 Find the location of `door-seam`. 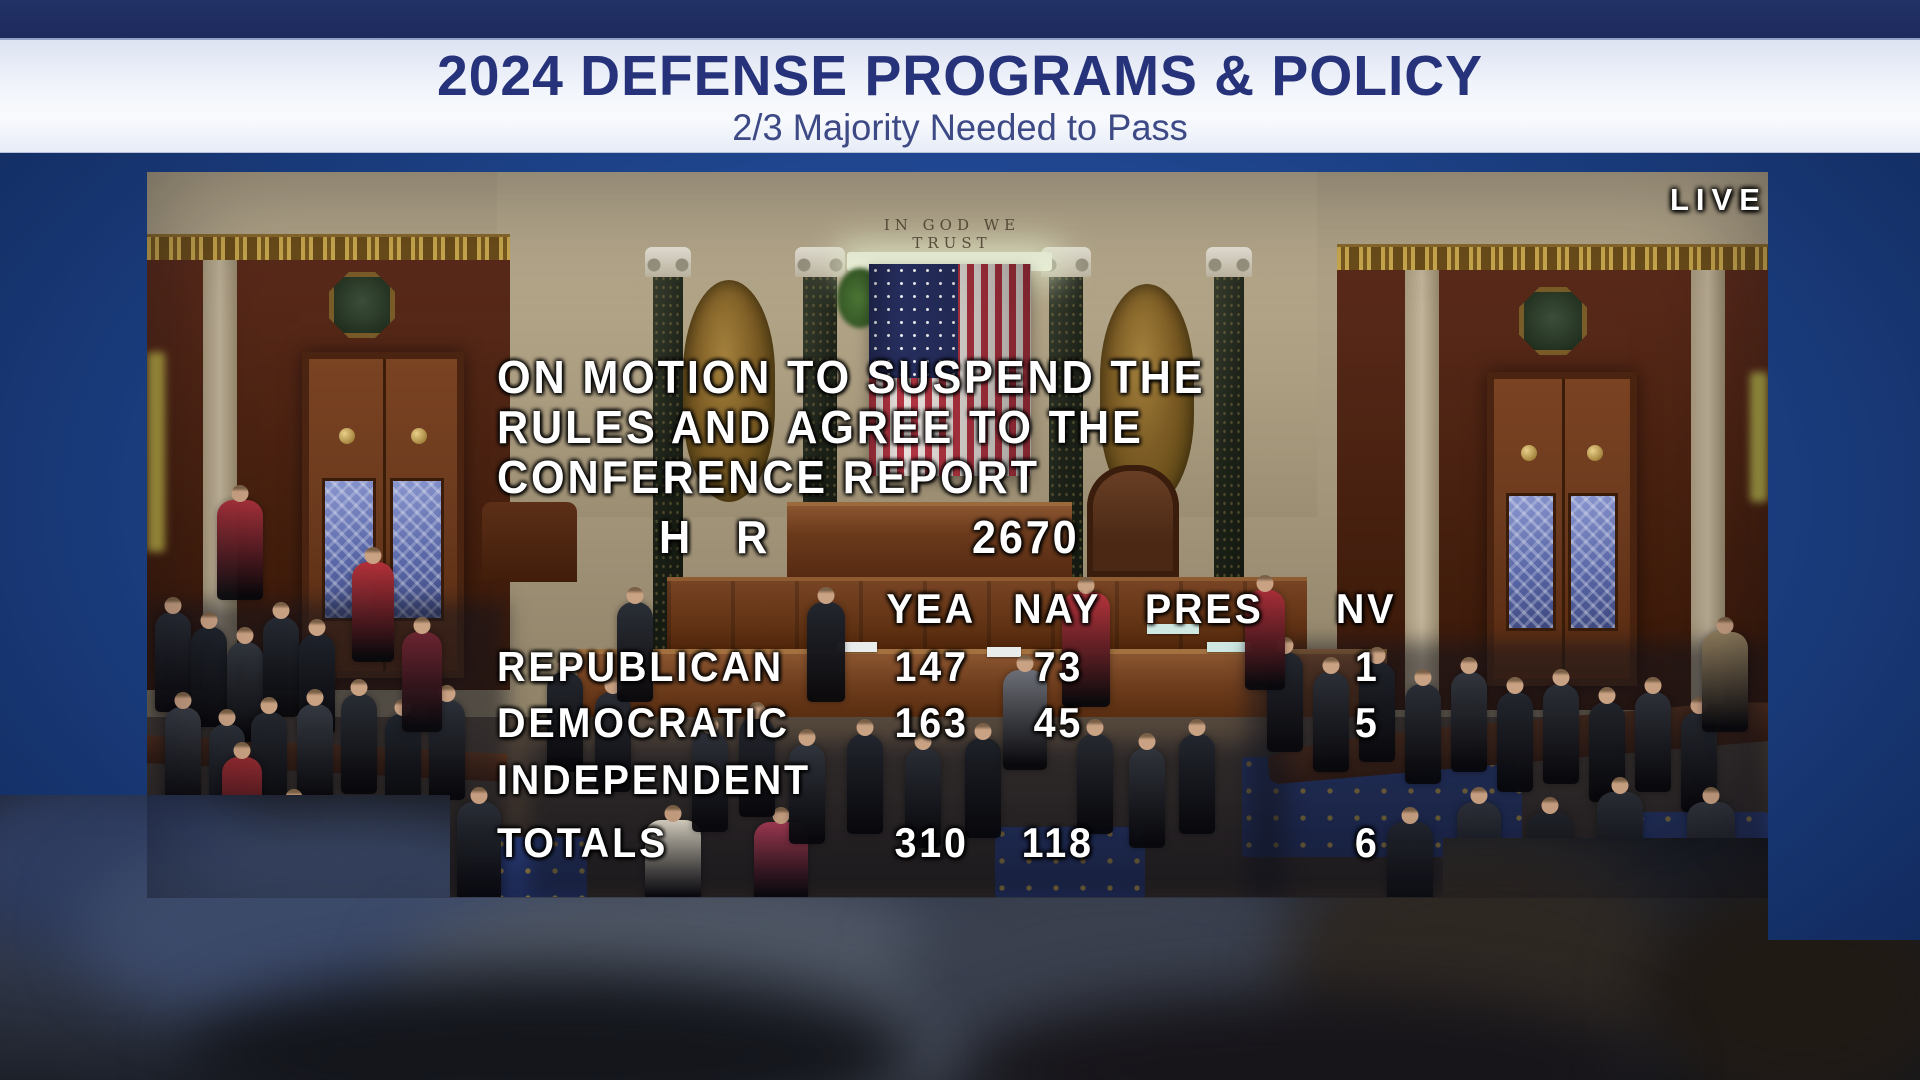

door-seam is located at coordinates (1563, 529).